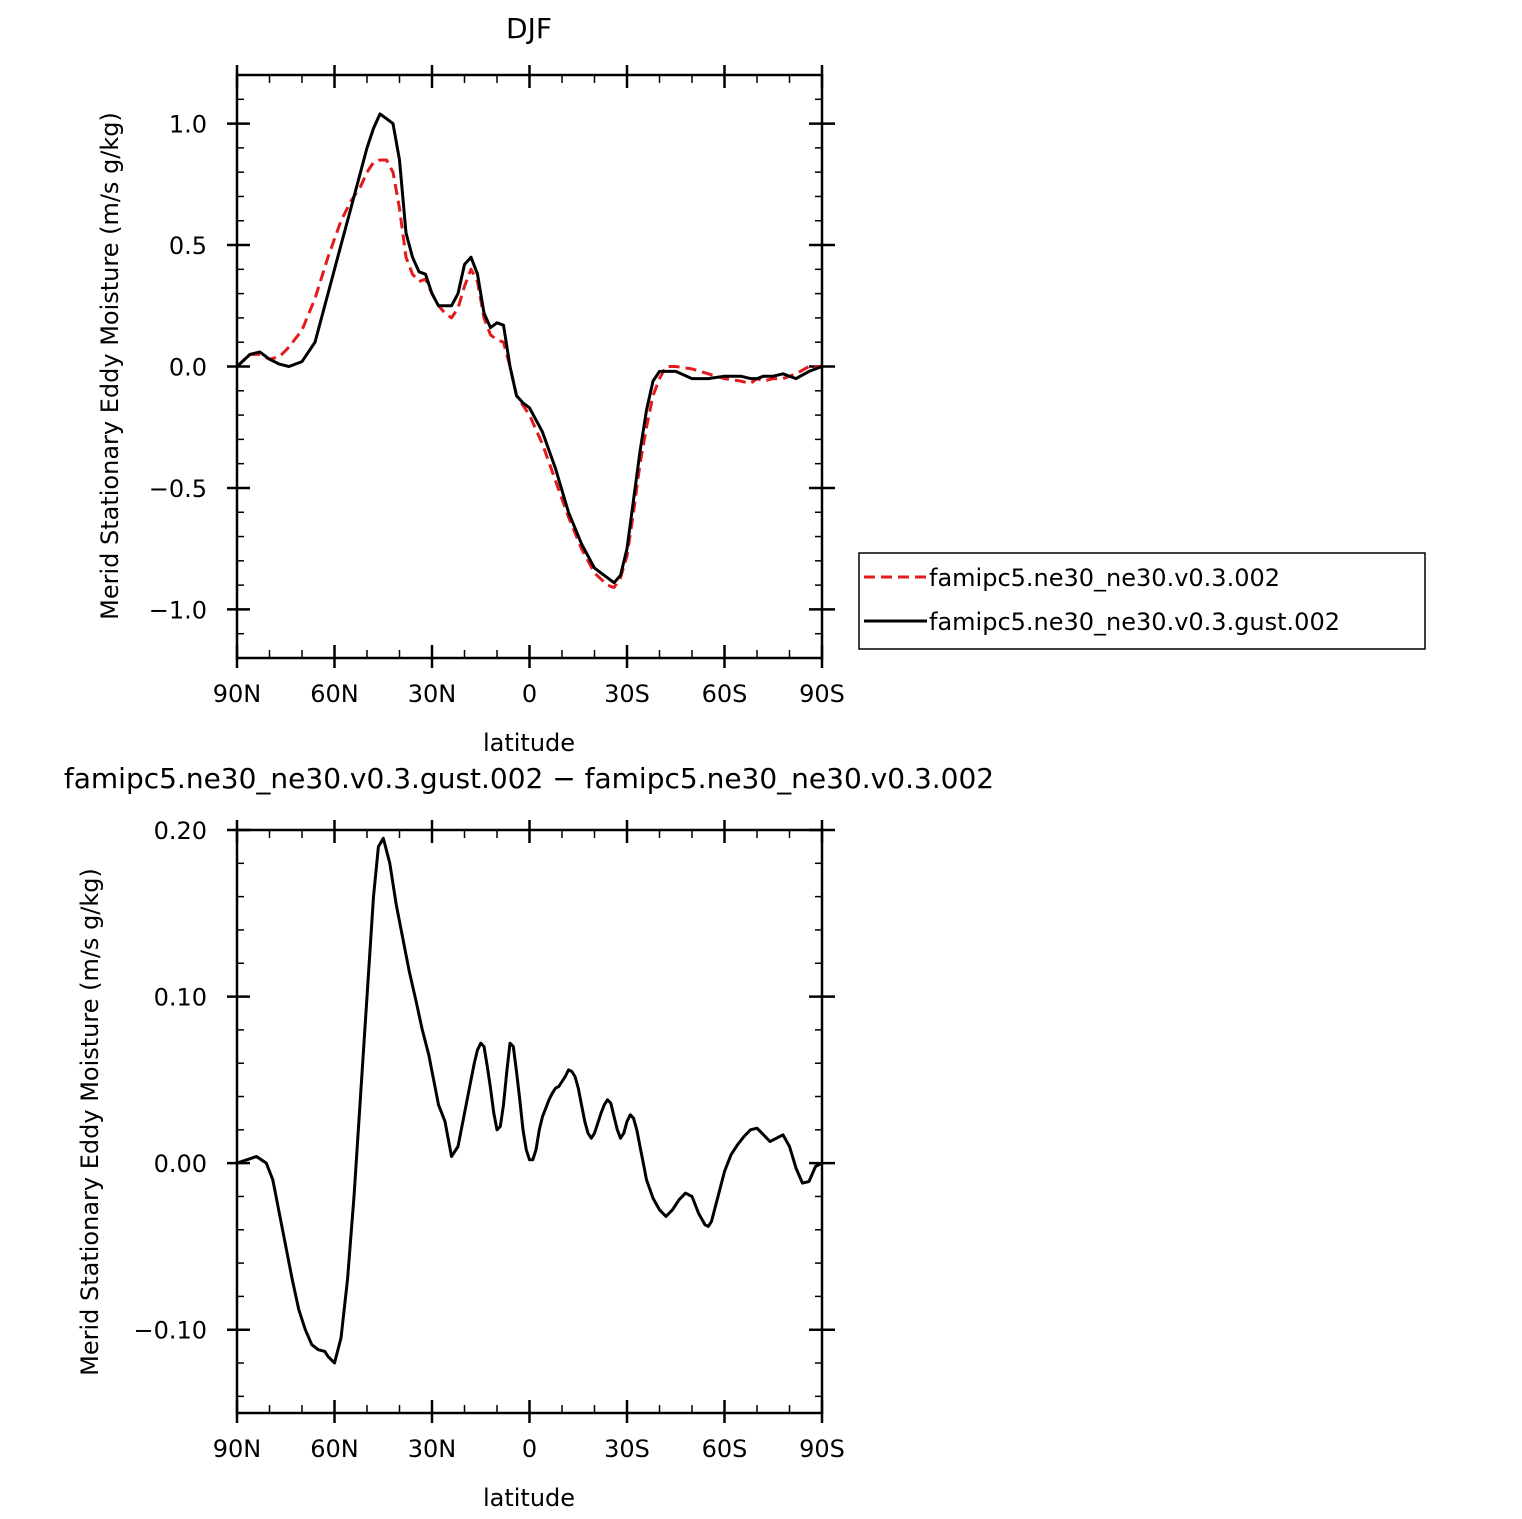 The image size is (1522, 1519). I want to click on top-y-tick-label: 0.0, so click(188, 368).